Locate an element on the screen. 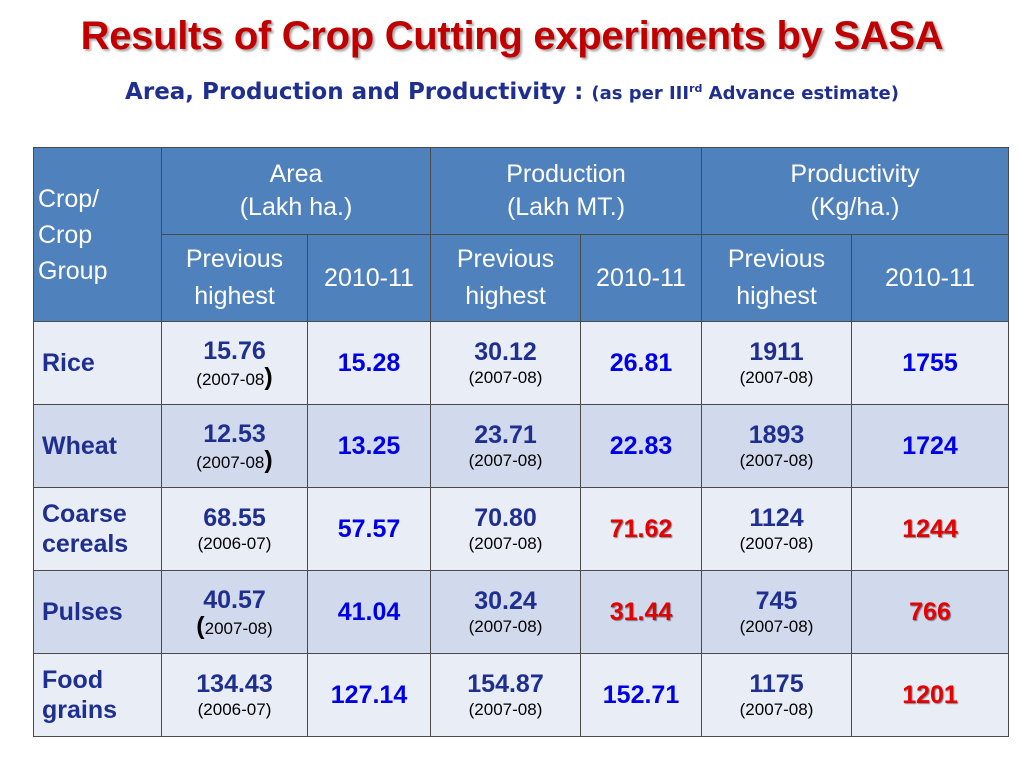  header-crop-group: Crop/ Crop Group is located at coordinates (97, 234).